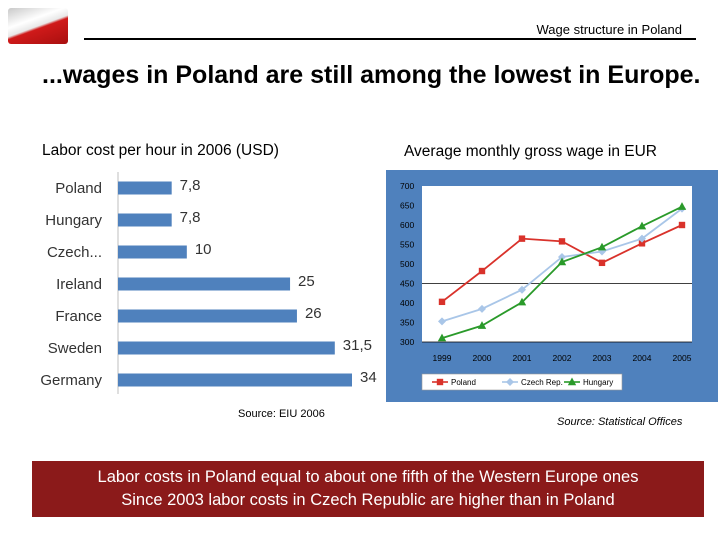 The image size is (720, 540). Describe the element at coordinates (407, 284) in the screenshot. I see `y-tick-450: 450` at that location.